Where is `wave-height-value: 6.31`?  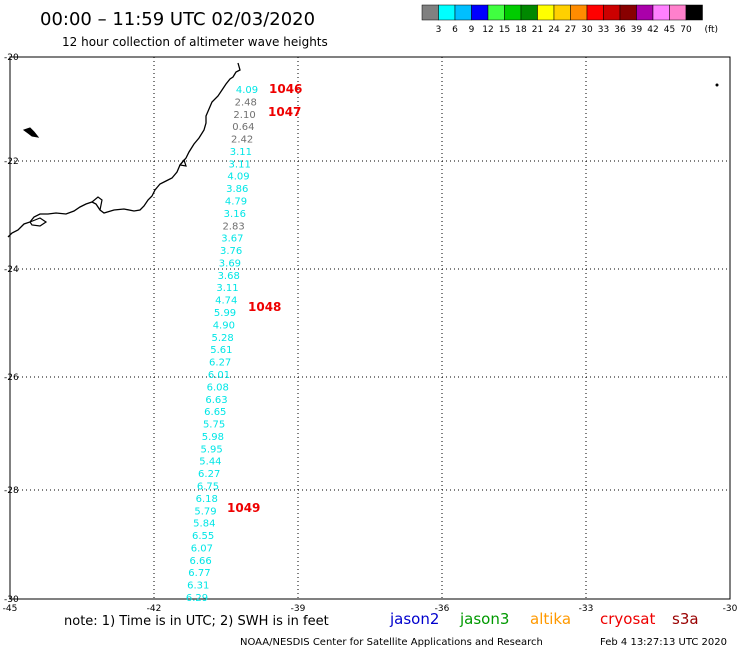 wave-height-value: 6.31 is located at coordinates (198, 586).